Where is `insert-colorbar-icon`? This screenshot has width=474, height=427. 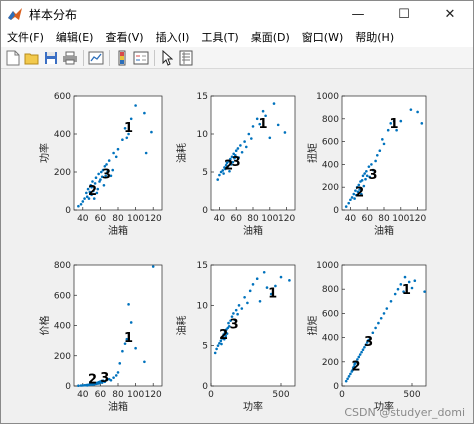
insert-colorbar-icon is located at coordinates (122, 58).